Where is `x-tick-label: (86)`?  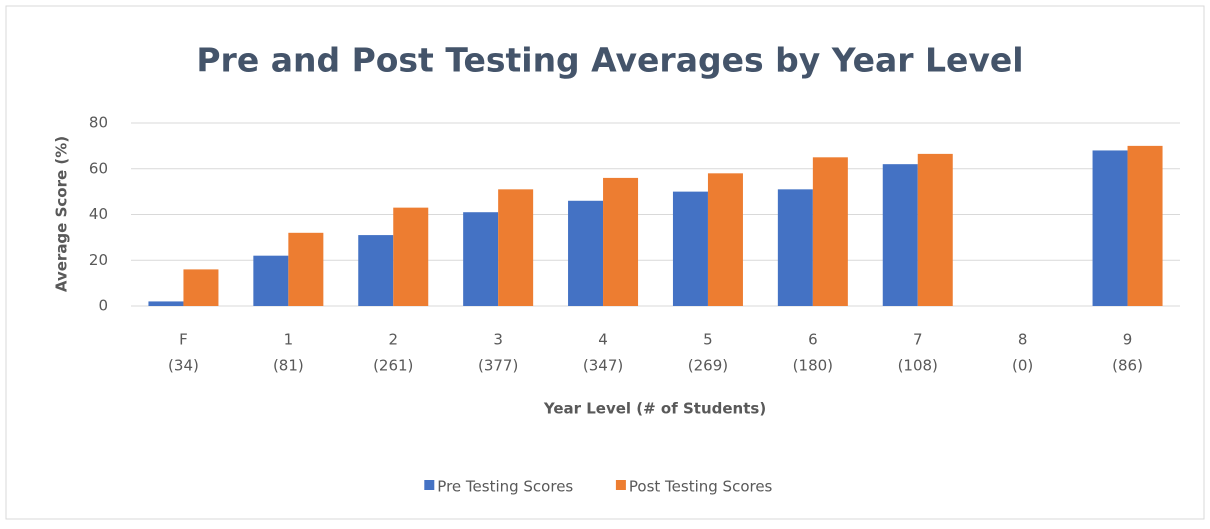
x-tick-label: (86) is located at coordinates (1127, 366).